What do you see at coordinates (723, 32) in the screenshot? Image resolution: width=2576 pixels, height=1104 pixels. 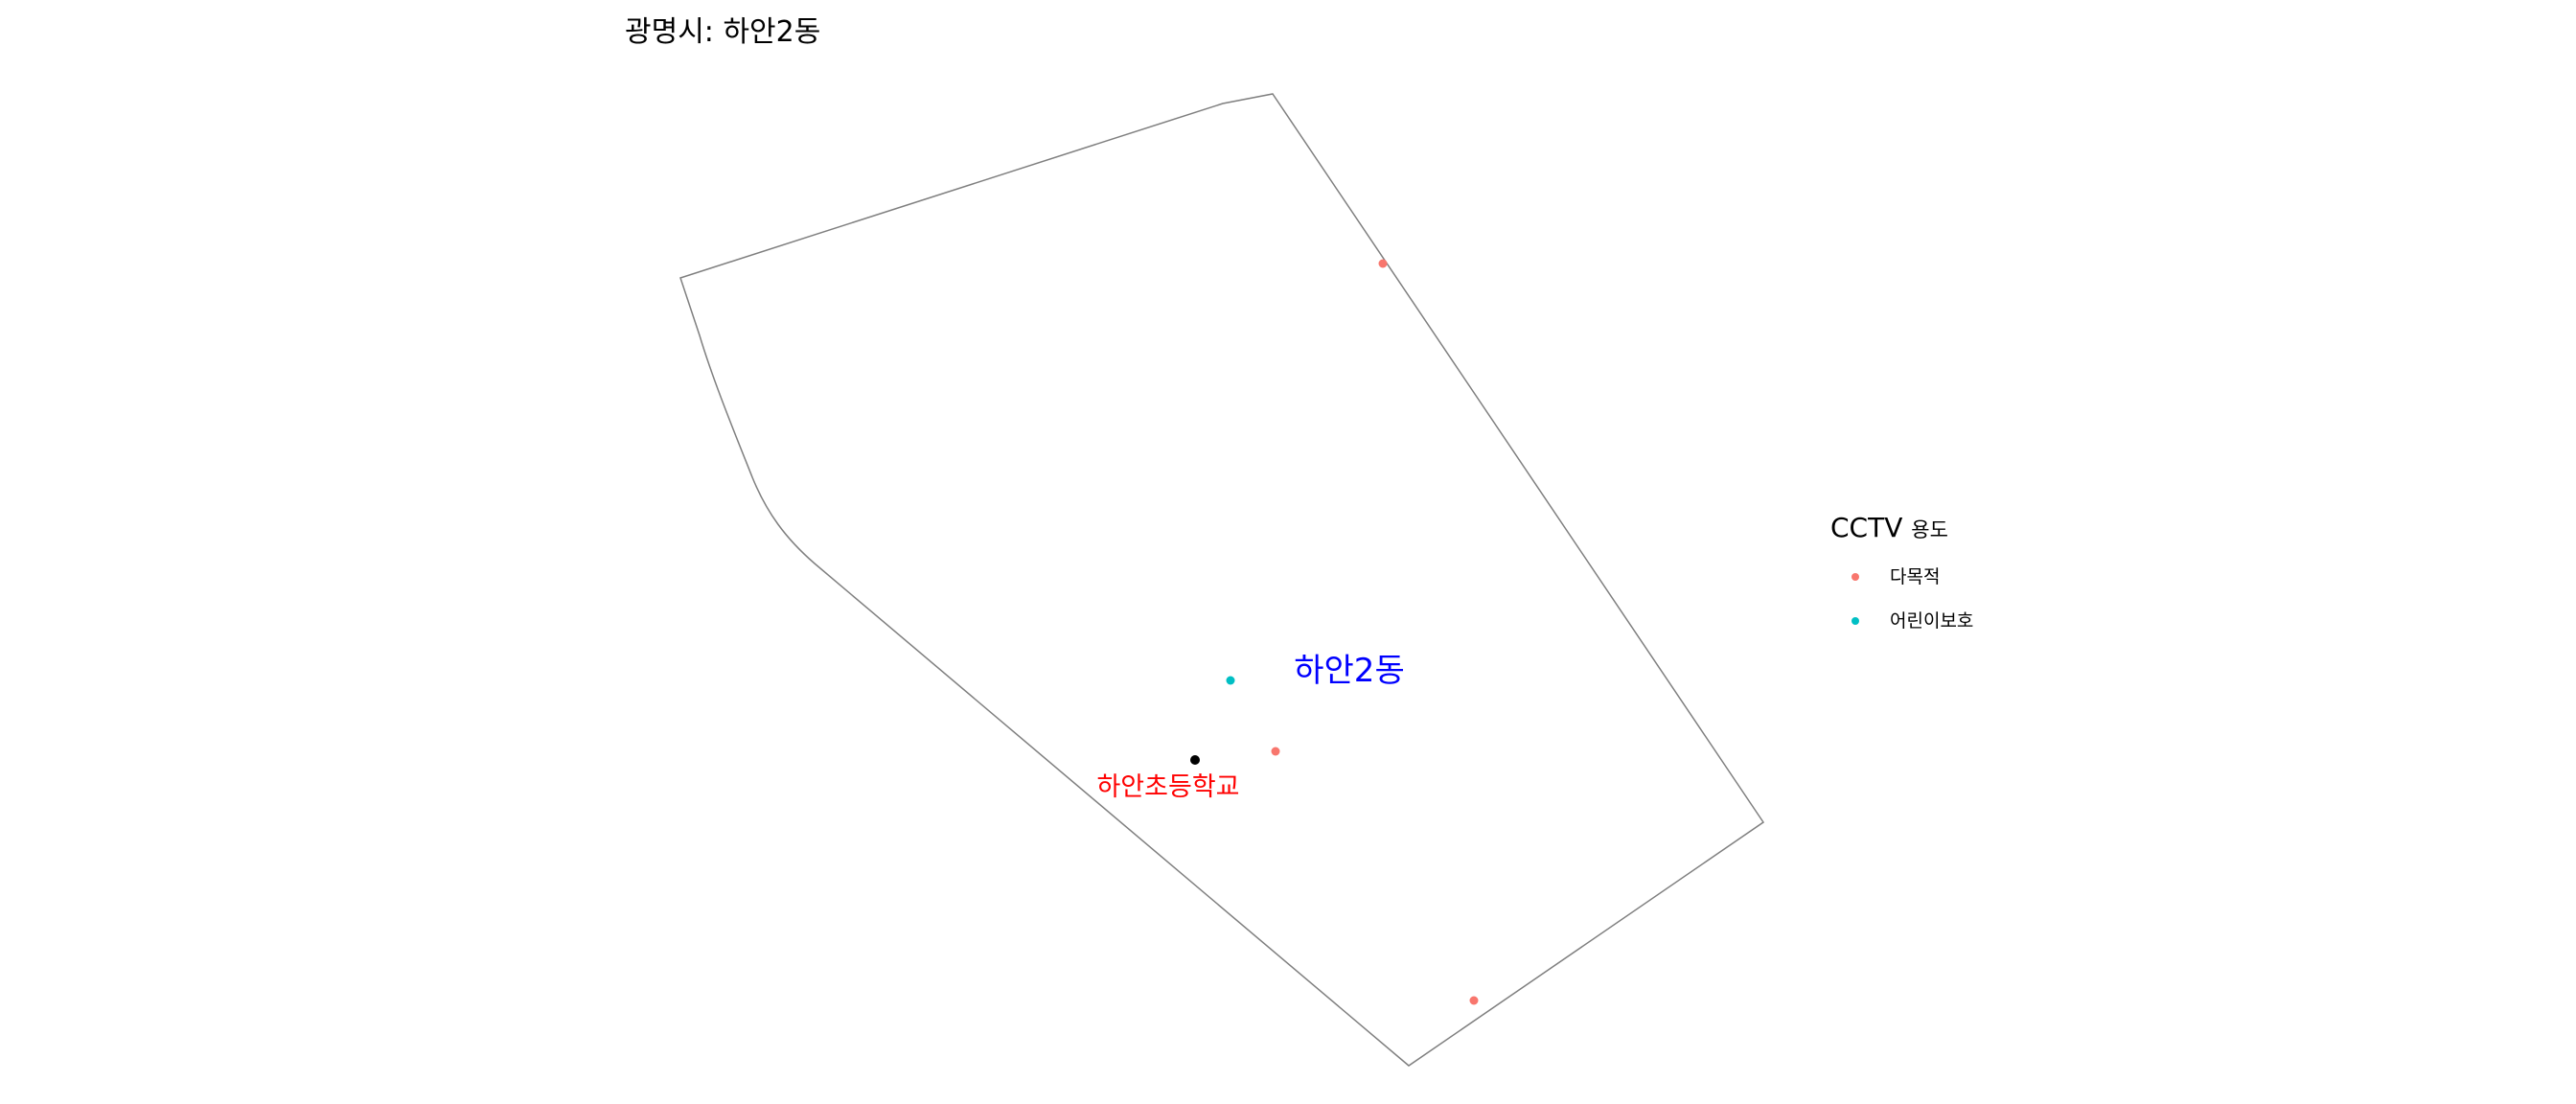 I see `map-title: 광명시: 하안2동` at bounding box center [723, 32].